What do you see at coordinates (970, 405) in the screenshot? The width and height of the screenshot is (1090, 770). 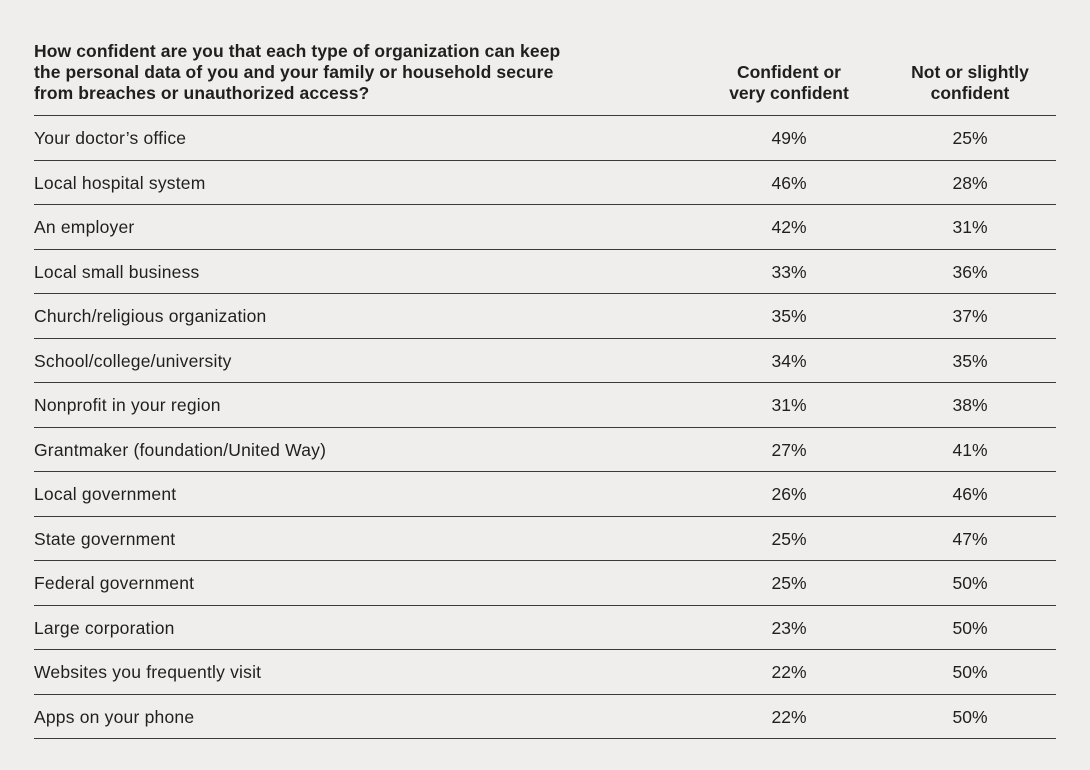 I see `not-confident-value: 38%` at bounding box center [970, 405].